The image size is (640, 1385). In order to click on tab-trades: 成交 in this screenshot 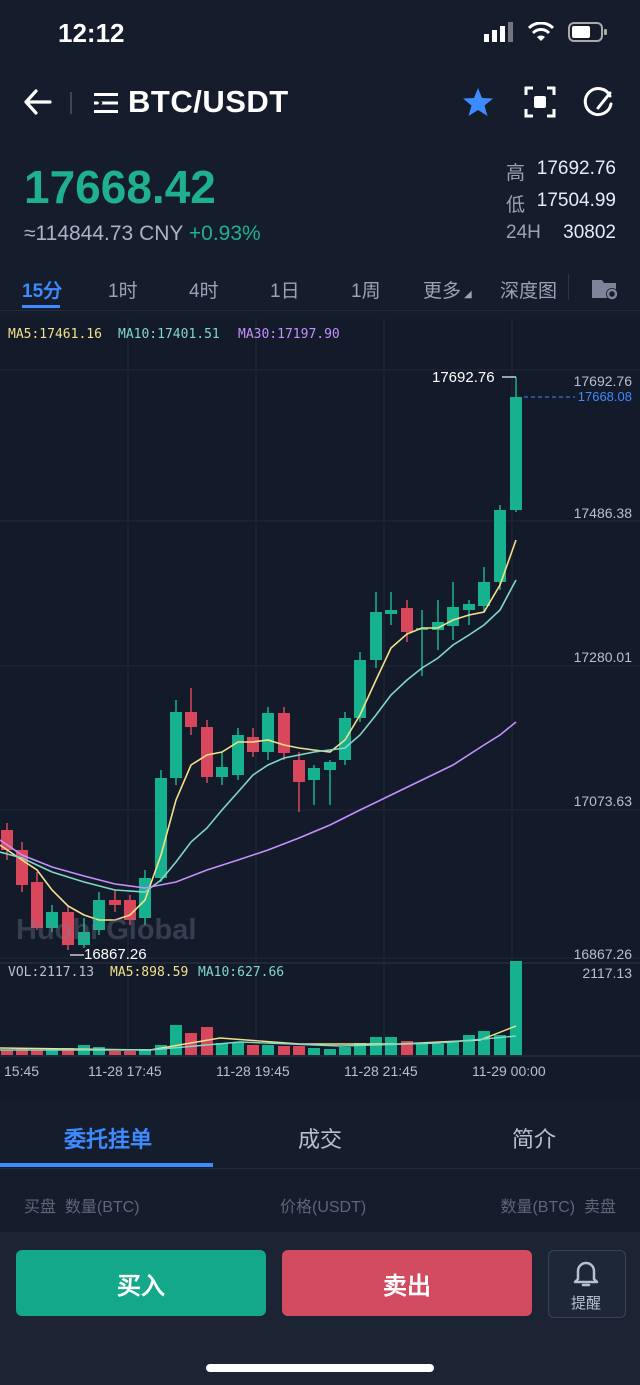, I will do `click(320, 1139)`.